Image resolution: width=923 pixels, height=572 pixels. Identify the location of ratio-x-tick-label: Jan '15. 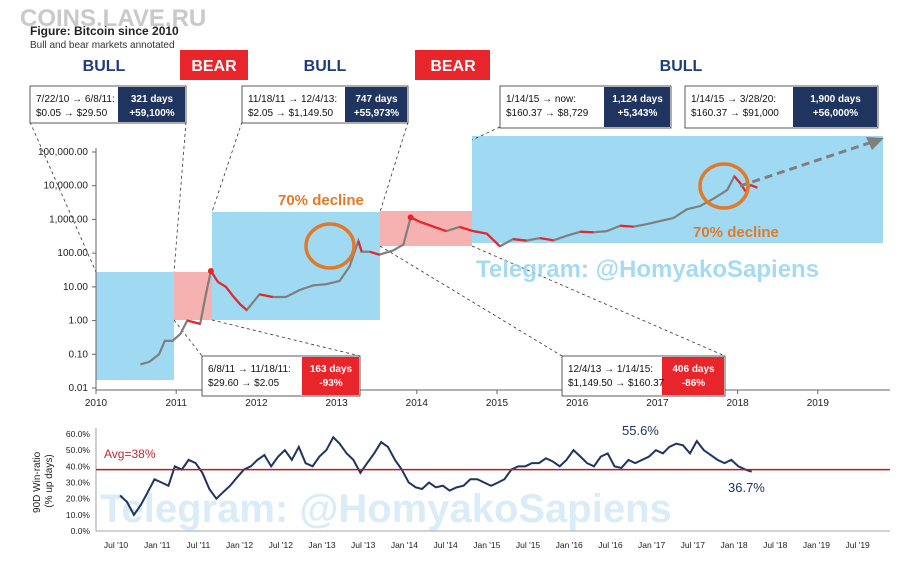
(486, 545).